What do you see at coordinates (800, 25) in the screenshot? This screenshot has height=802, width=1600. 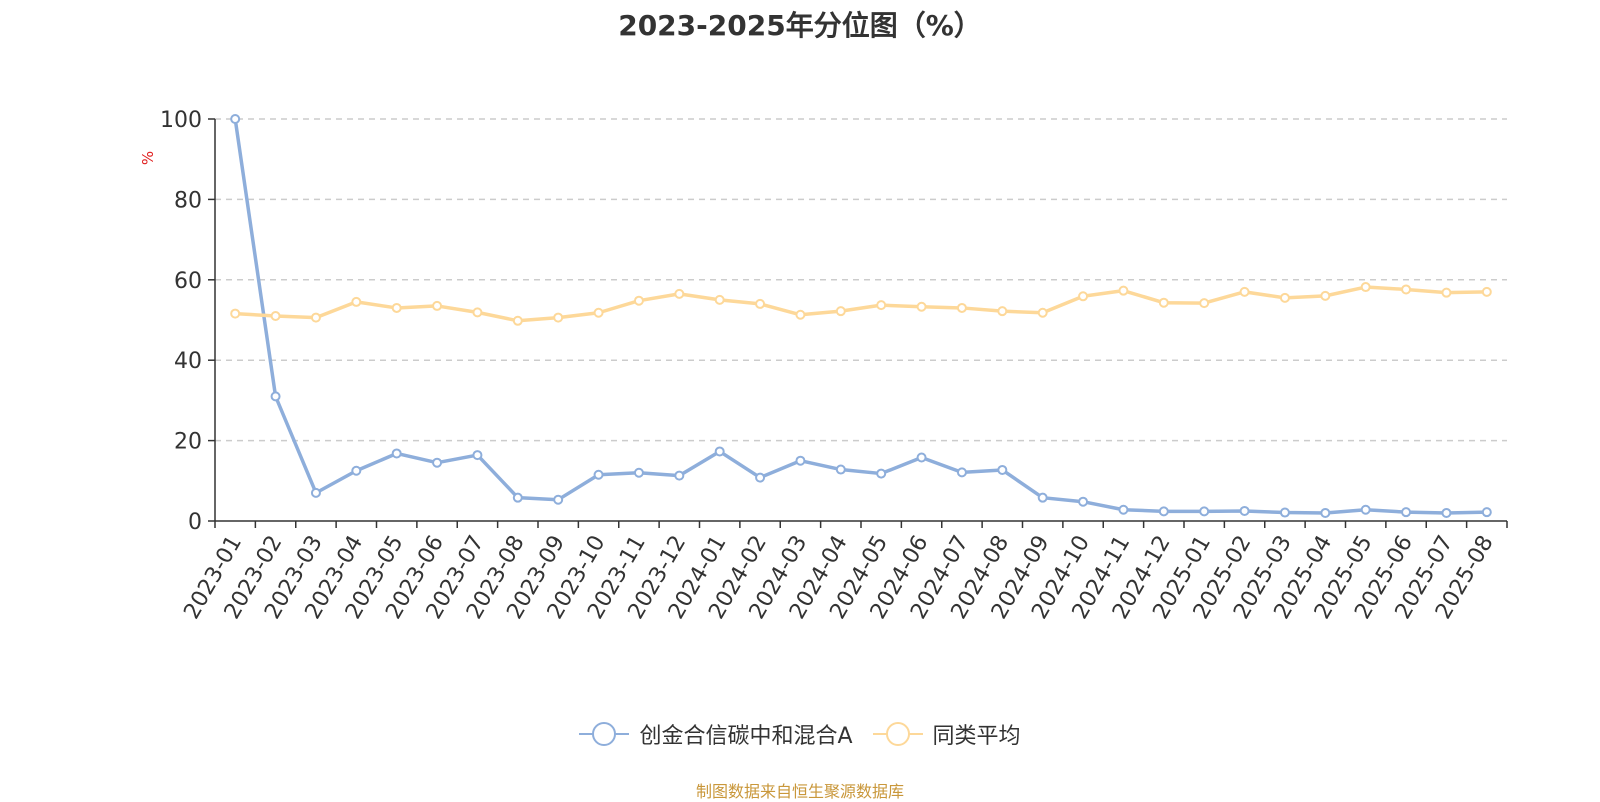 I see `chart-title: 2023-2025年分位图（%）` at bounding box center [800, 25].